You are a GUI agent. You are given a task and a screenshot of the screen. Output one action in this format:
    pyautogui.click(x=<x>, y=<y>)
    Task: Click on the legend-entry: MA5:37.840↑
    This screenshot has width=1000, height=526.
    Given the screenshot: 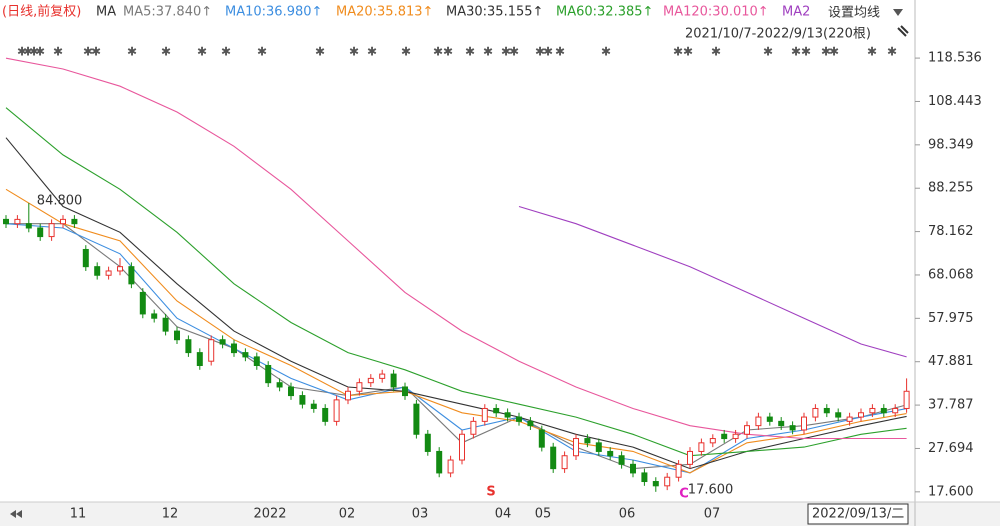 What is the action you would take?
    pyautogui.click(x=167, y=12)
    